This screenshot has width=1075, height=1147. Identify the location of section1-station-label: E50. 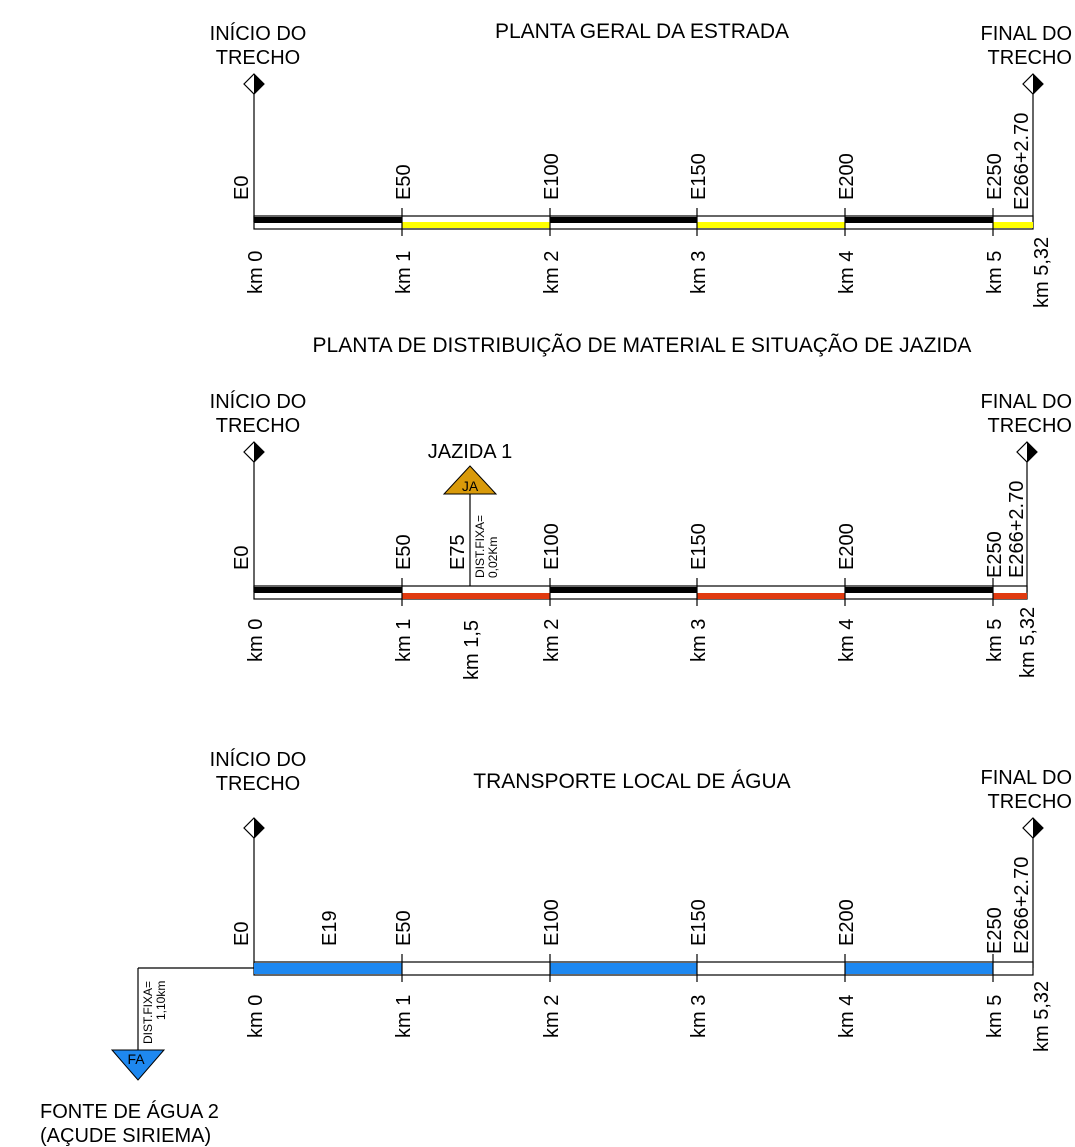
(404, 182).